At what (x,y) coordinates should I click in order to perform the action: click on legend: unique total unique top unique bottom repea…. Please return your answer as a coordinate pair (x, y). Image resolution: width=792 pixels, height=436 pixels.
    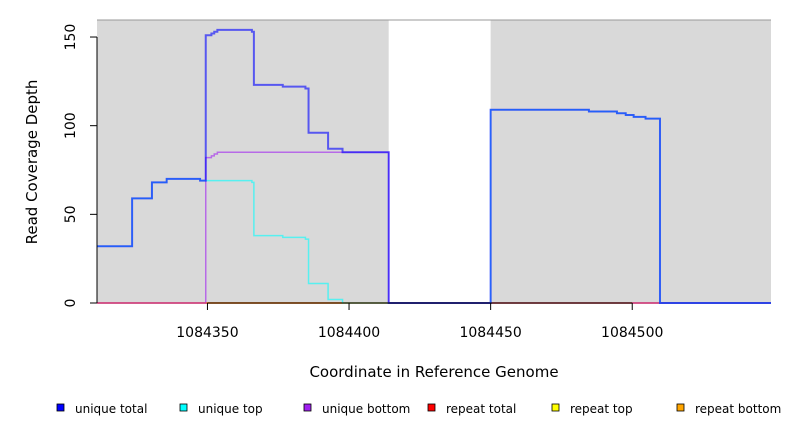
    Looking at the image, I should click on (418, 409).